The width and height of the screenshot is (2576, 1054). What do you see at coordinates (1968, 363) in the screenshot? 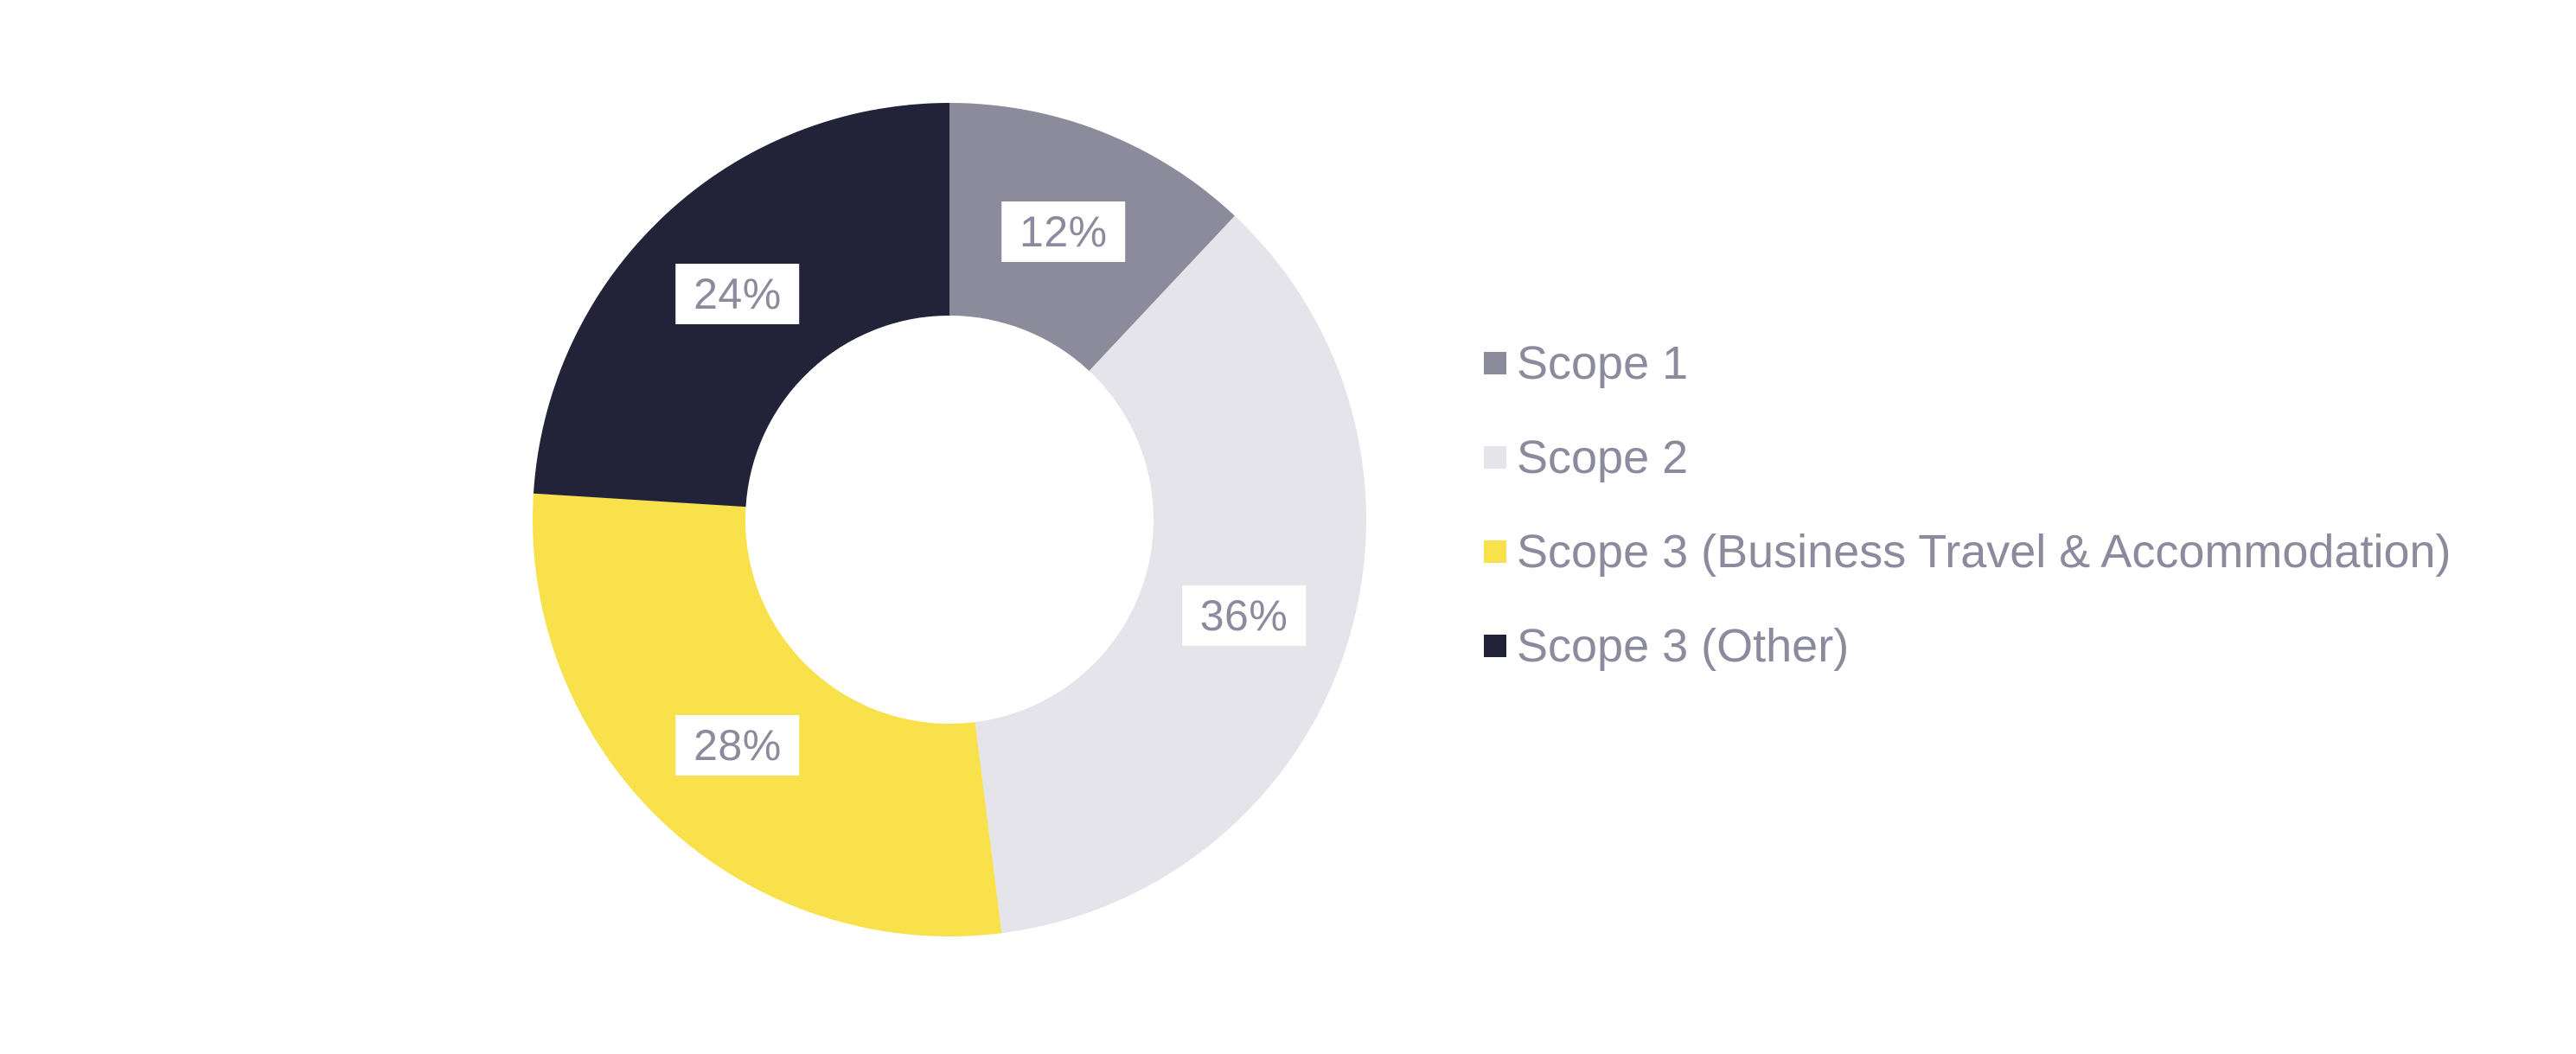
I see `legend-item-scope-1: Scope 1` at bounding box center [1968, 363].